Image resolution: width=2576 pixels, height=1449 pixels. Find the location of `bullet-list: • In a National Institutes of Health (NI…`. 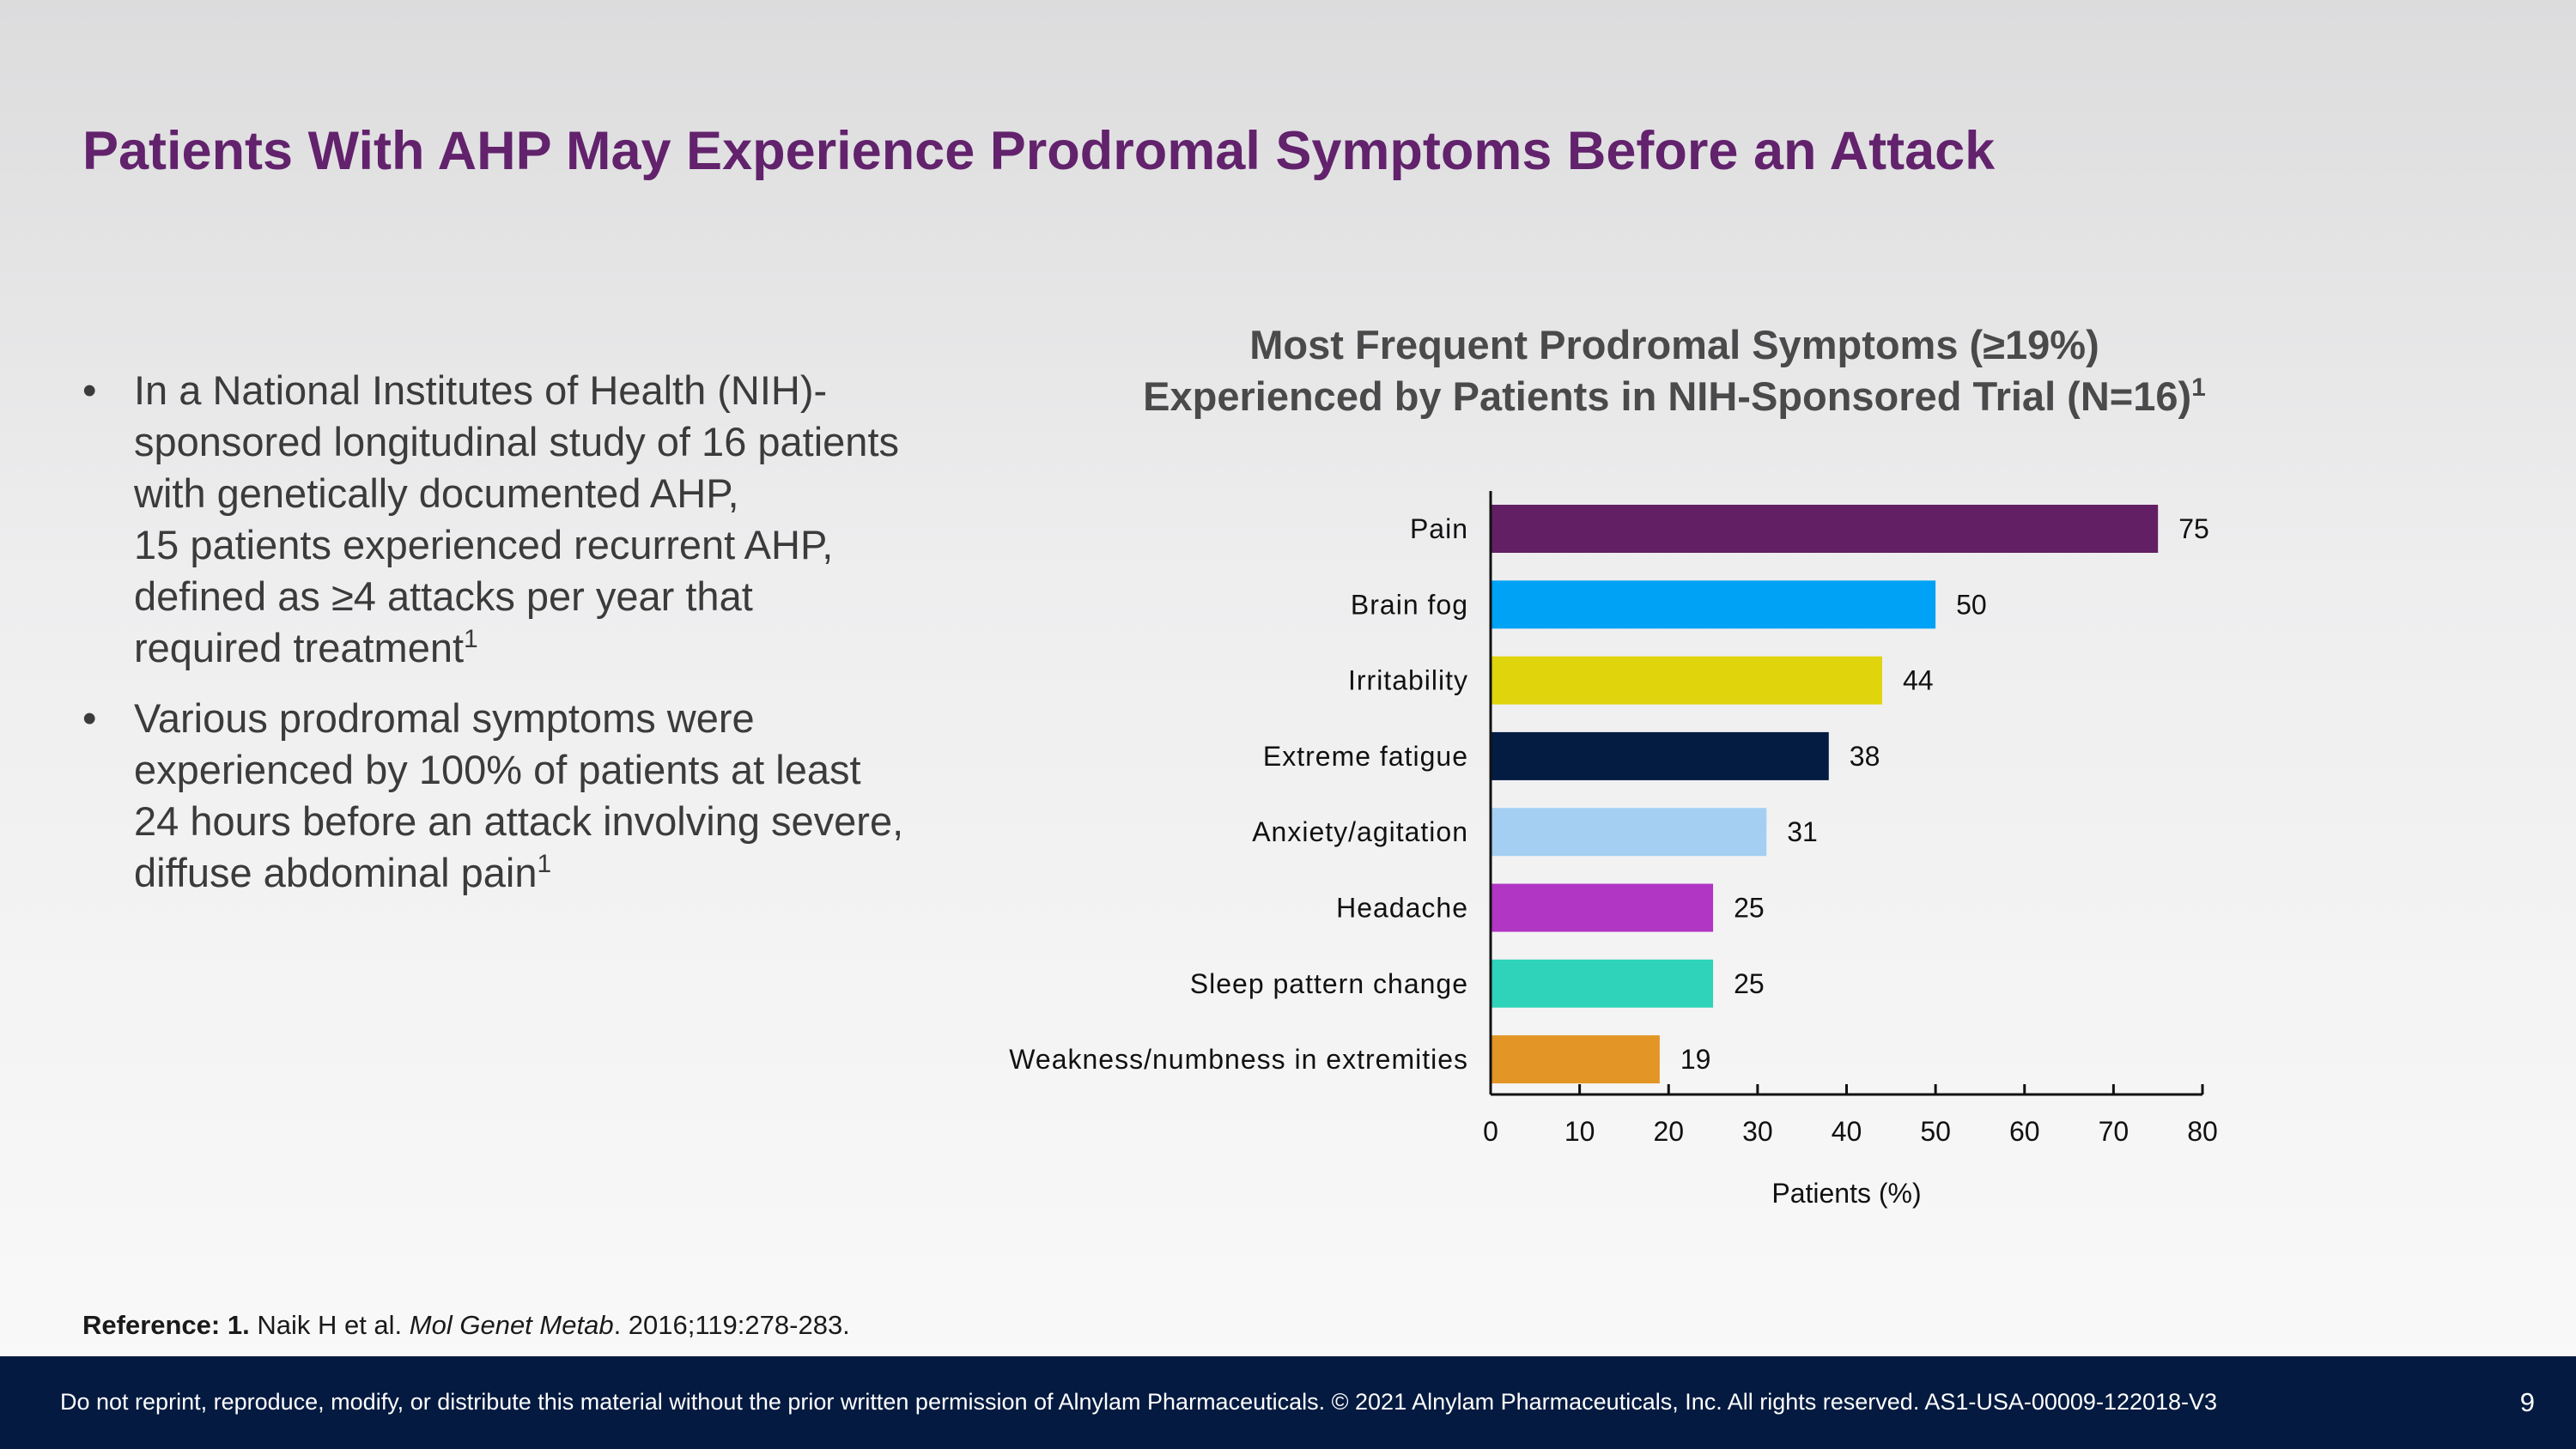

bullet-list: • In a National Institutes of Health (NI… is located at coordinates (537, 641).